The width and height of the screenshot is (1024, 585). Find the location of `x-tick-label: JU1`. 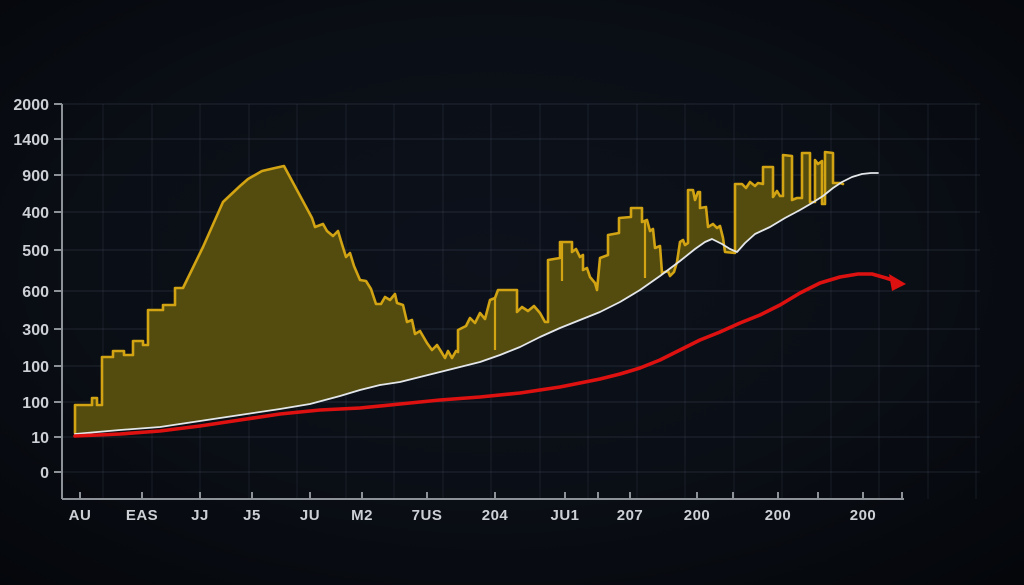

x-tick-label: JU1 is located at coordinates (564, 515).